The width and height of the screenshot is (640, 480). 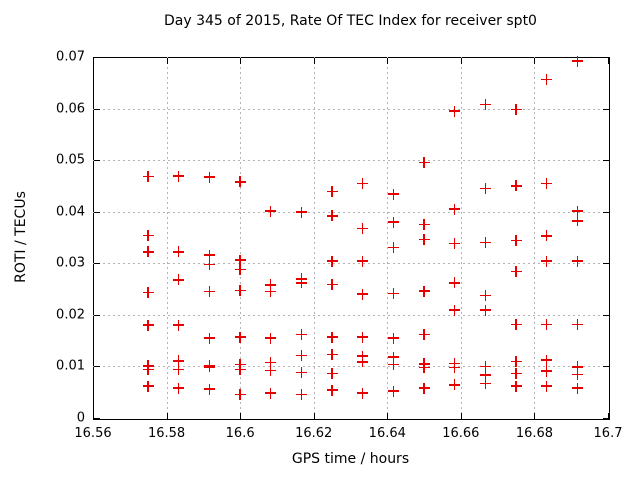 What do you see at coordinates (166, 433) in the screenshot?
I see `x-tick-label: 16.58` at bounding box center [166, 433].